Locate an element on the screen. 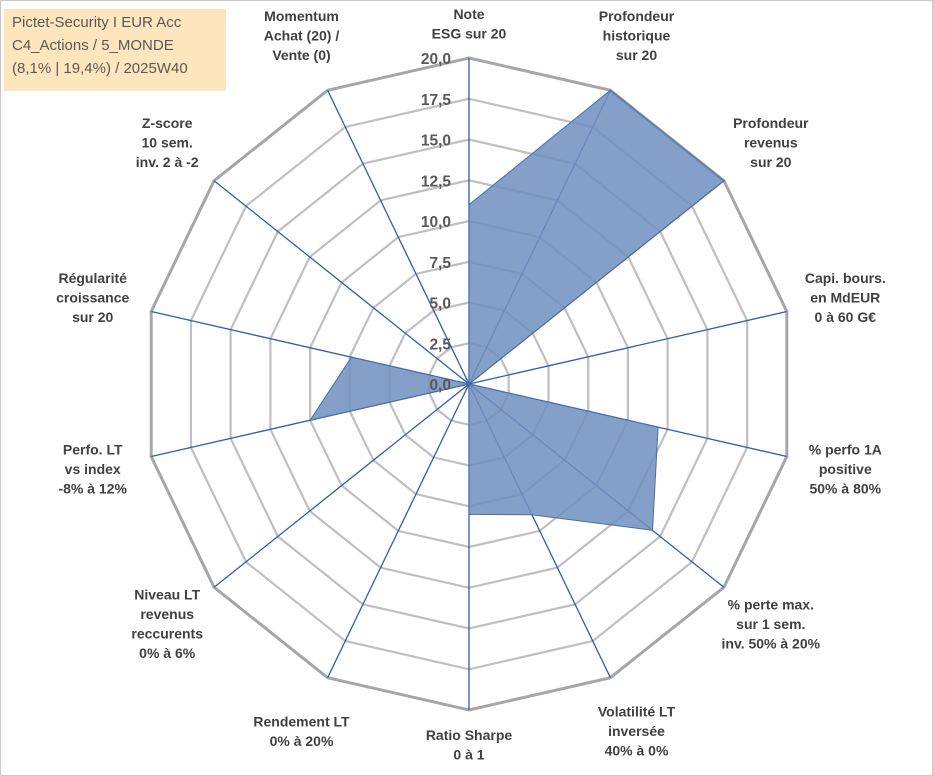 The image size is (933, 776). category-label-line: 50% à 80% is located at coordinates (845, 489).